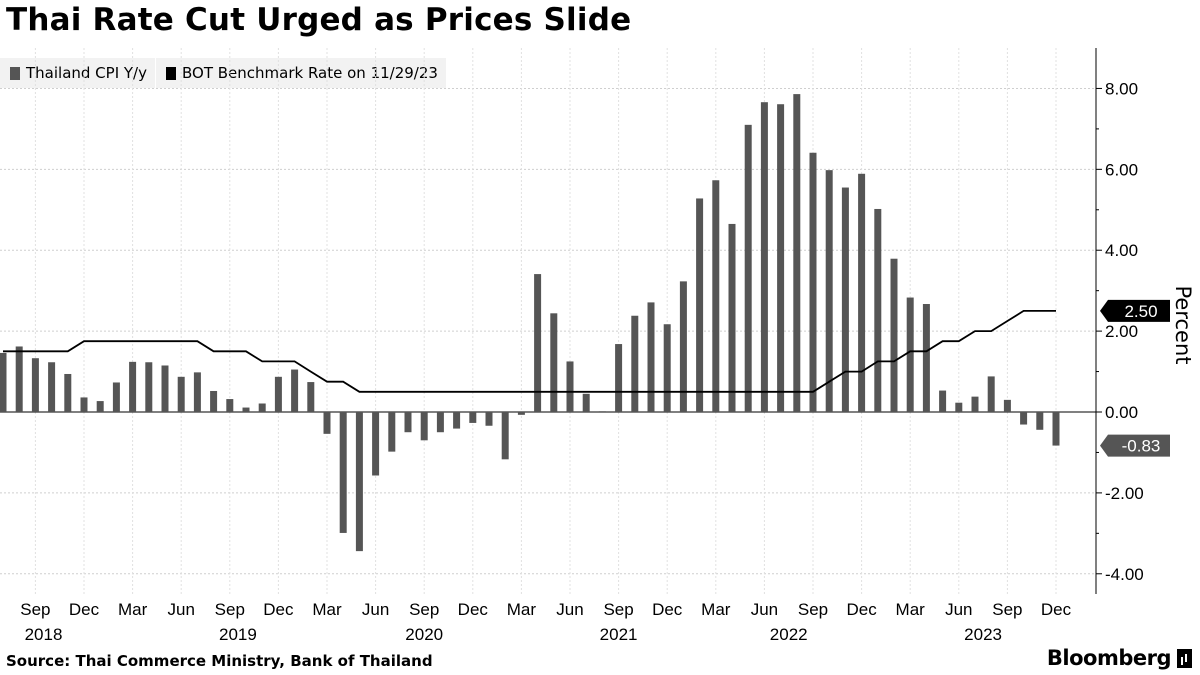 The image size is (1200, 675). What do you see at coordinates (1121, 250) in the screenshot?
I see `y-tick-label: 4.00` at bounding box center [1121, 250].